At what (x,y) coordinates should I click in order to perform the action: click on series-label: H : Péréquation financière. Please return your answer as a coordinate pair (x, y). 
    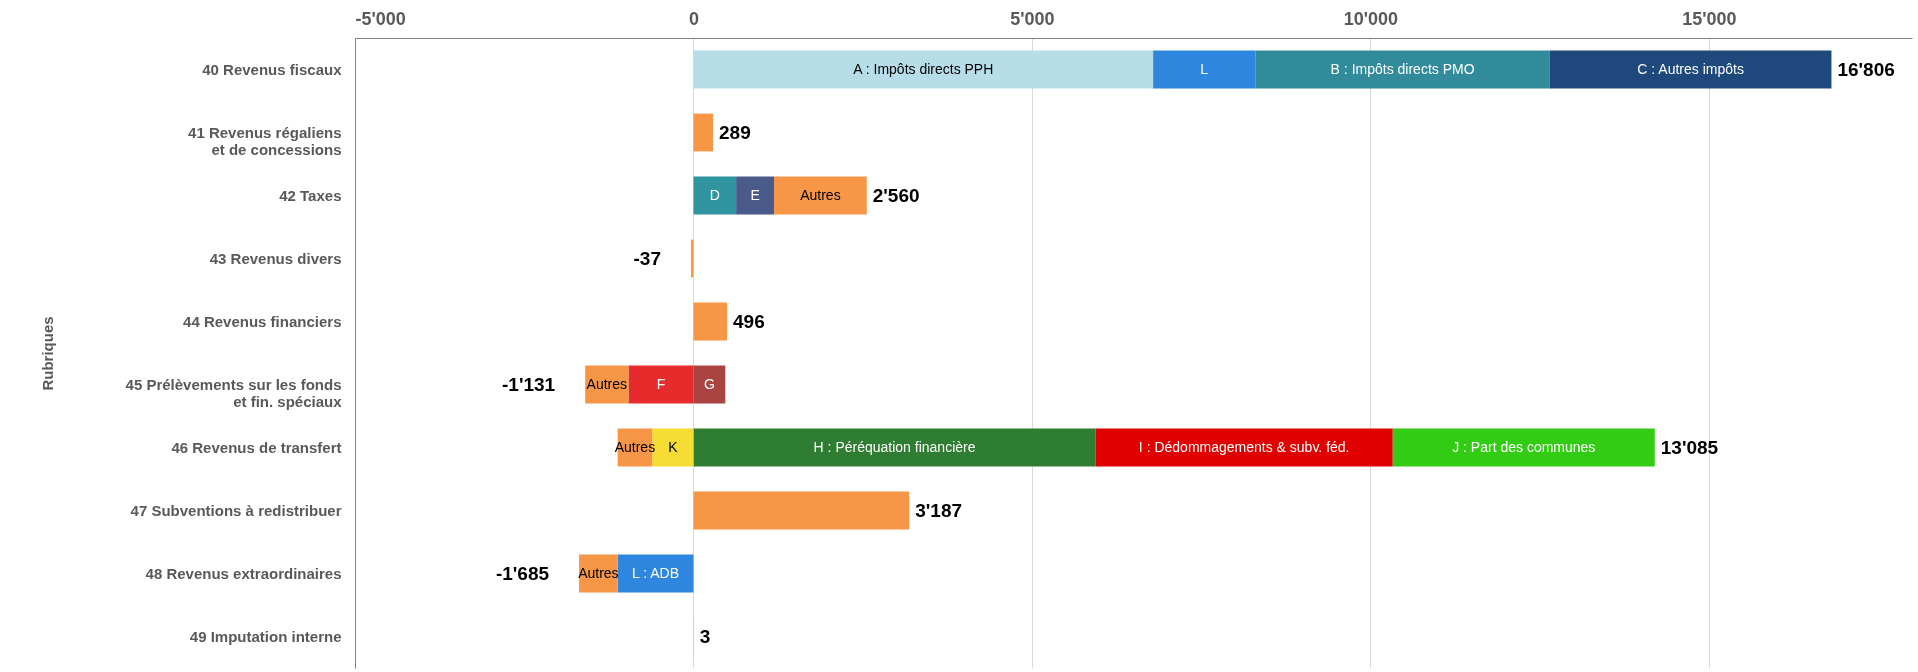
    Looking at the image, I should click on (894, 446).